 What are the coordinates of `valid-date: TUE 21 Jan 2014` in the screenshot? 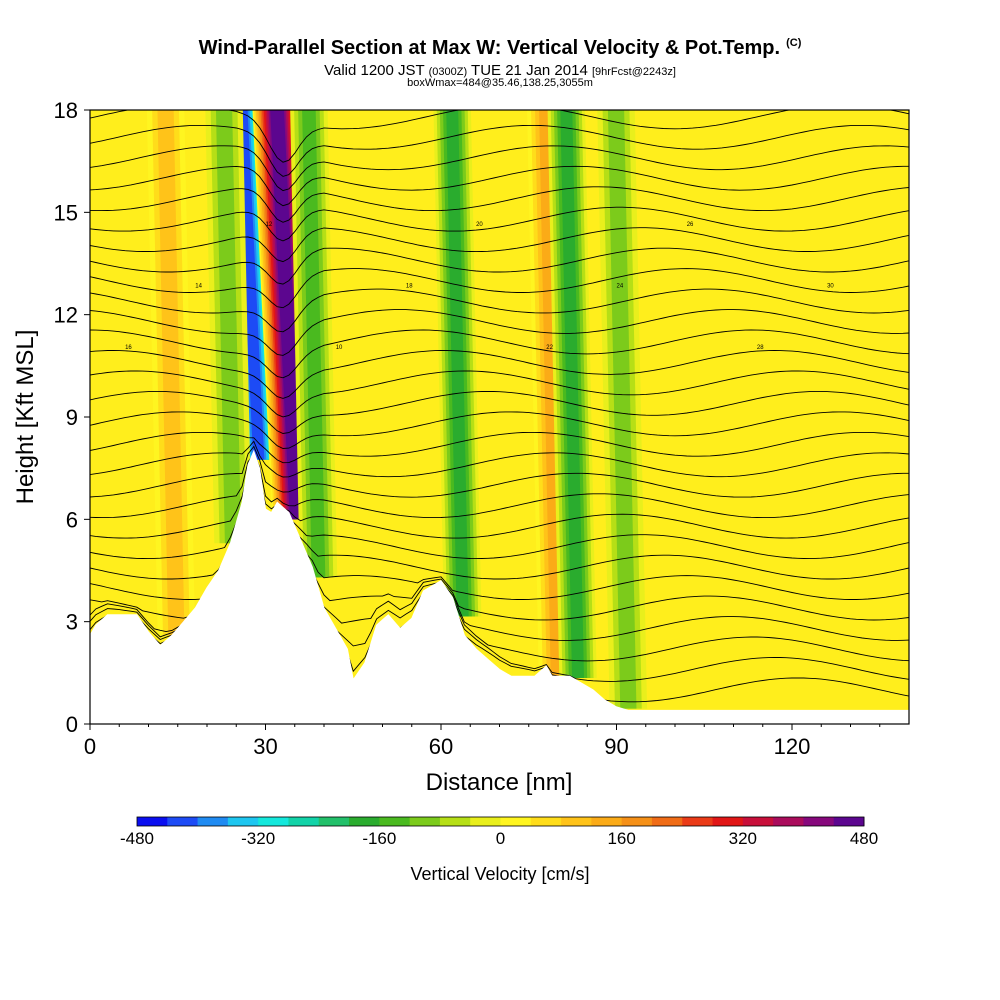 It's located at (529, 70).